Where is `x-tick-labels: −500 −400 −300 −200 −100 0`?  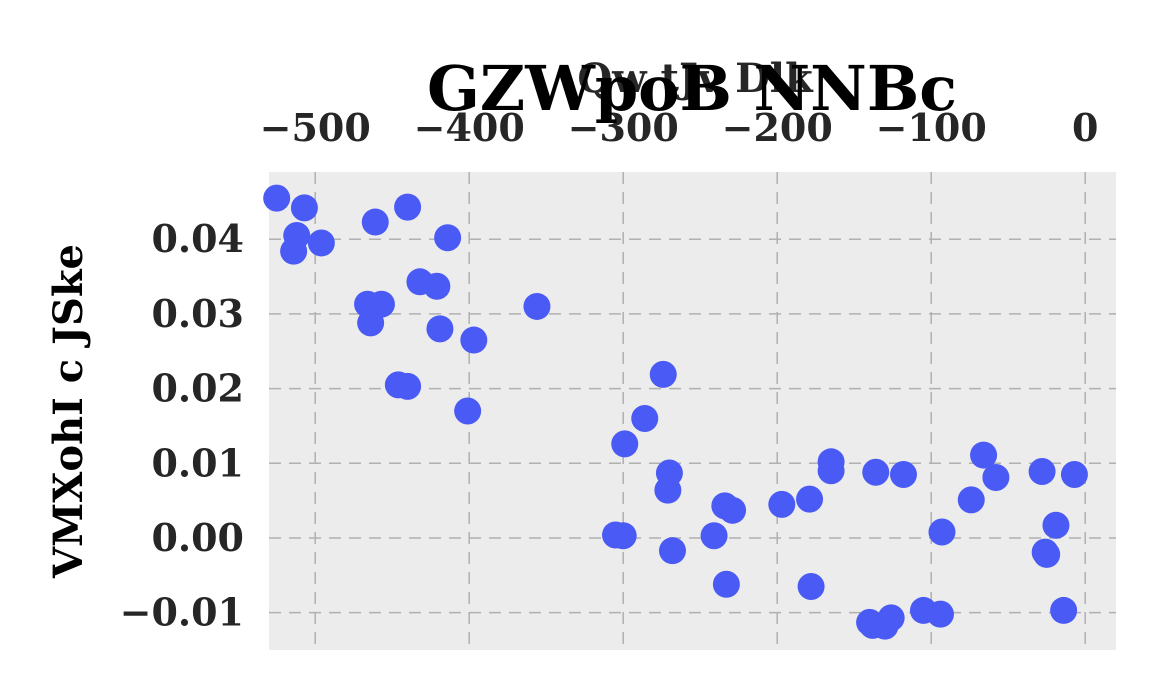 x-tick-labels: −500 −400 −300 −200 −100 0 is located at coordinates (679, 127).